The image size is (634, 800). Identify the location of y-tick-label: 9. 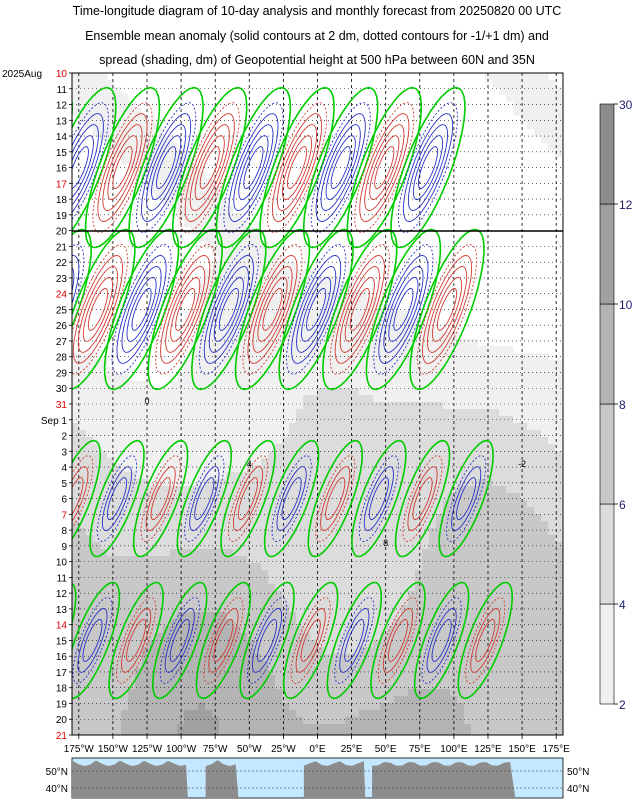
(64, 547).